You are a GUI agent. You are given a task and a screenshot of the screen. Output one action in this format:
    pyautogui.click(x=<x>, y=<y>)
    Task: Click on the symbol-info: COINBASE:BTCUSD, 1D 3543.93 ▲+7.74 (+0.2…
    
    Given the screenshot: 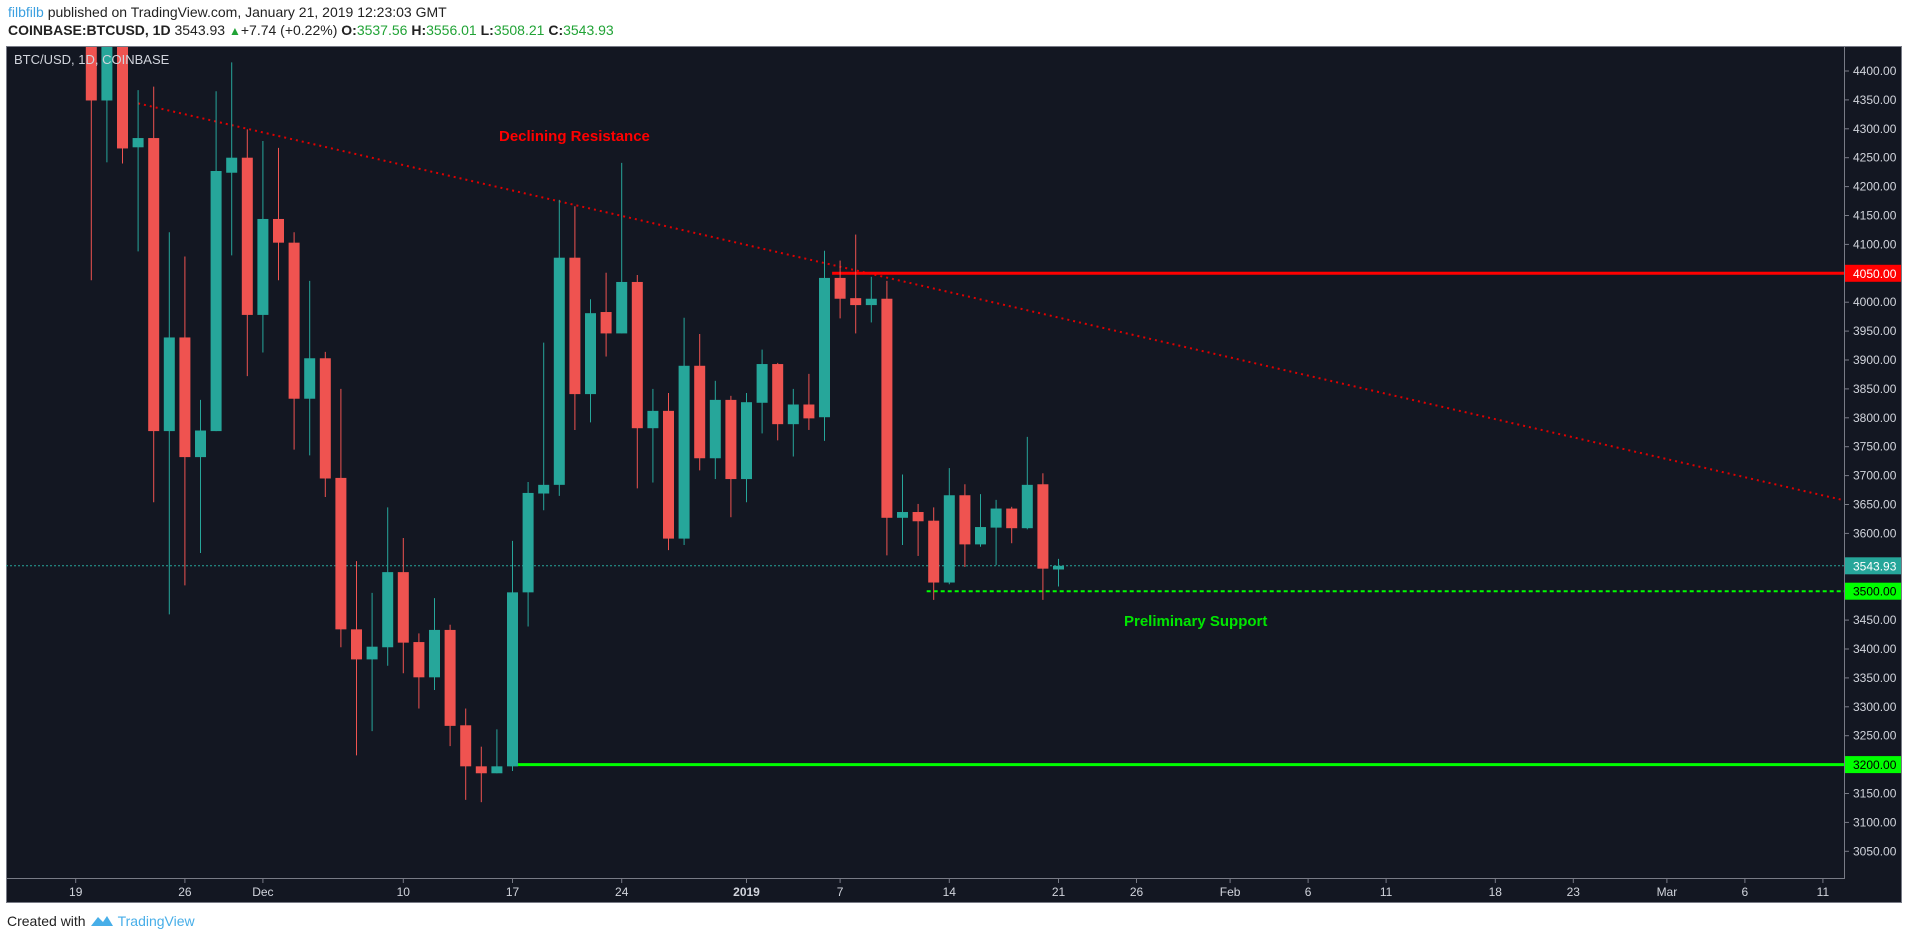 What is the action you would take?
    pyautogui.click(x=311, y=30)
    